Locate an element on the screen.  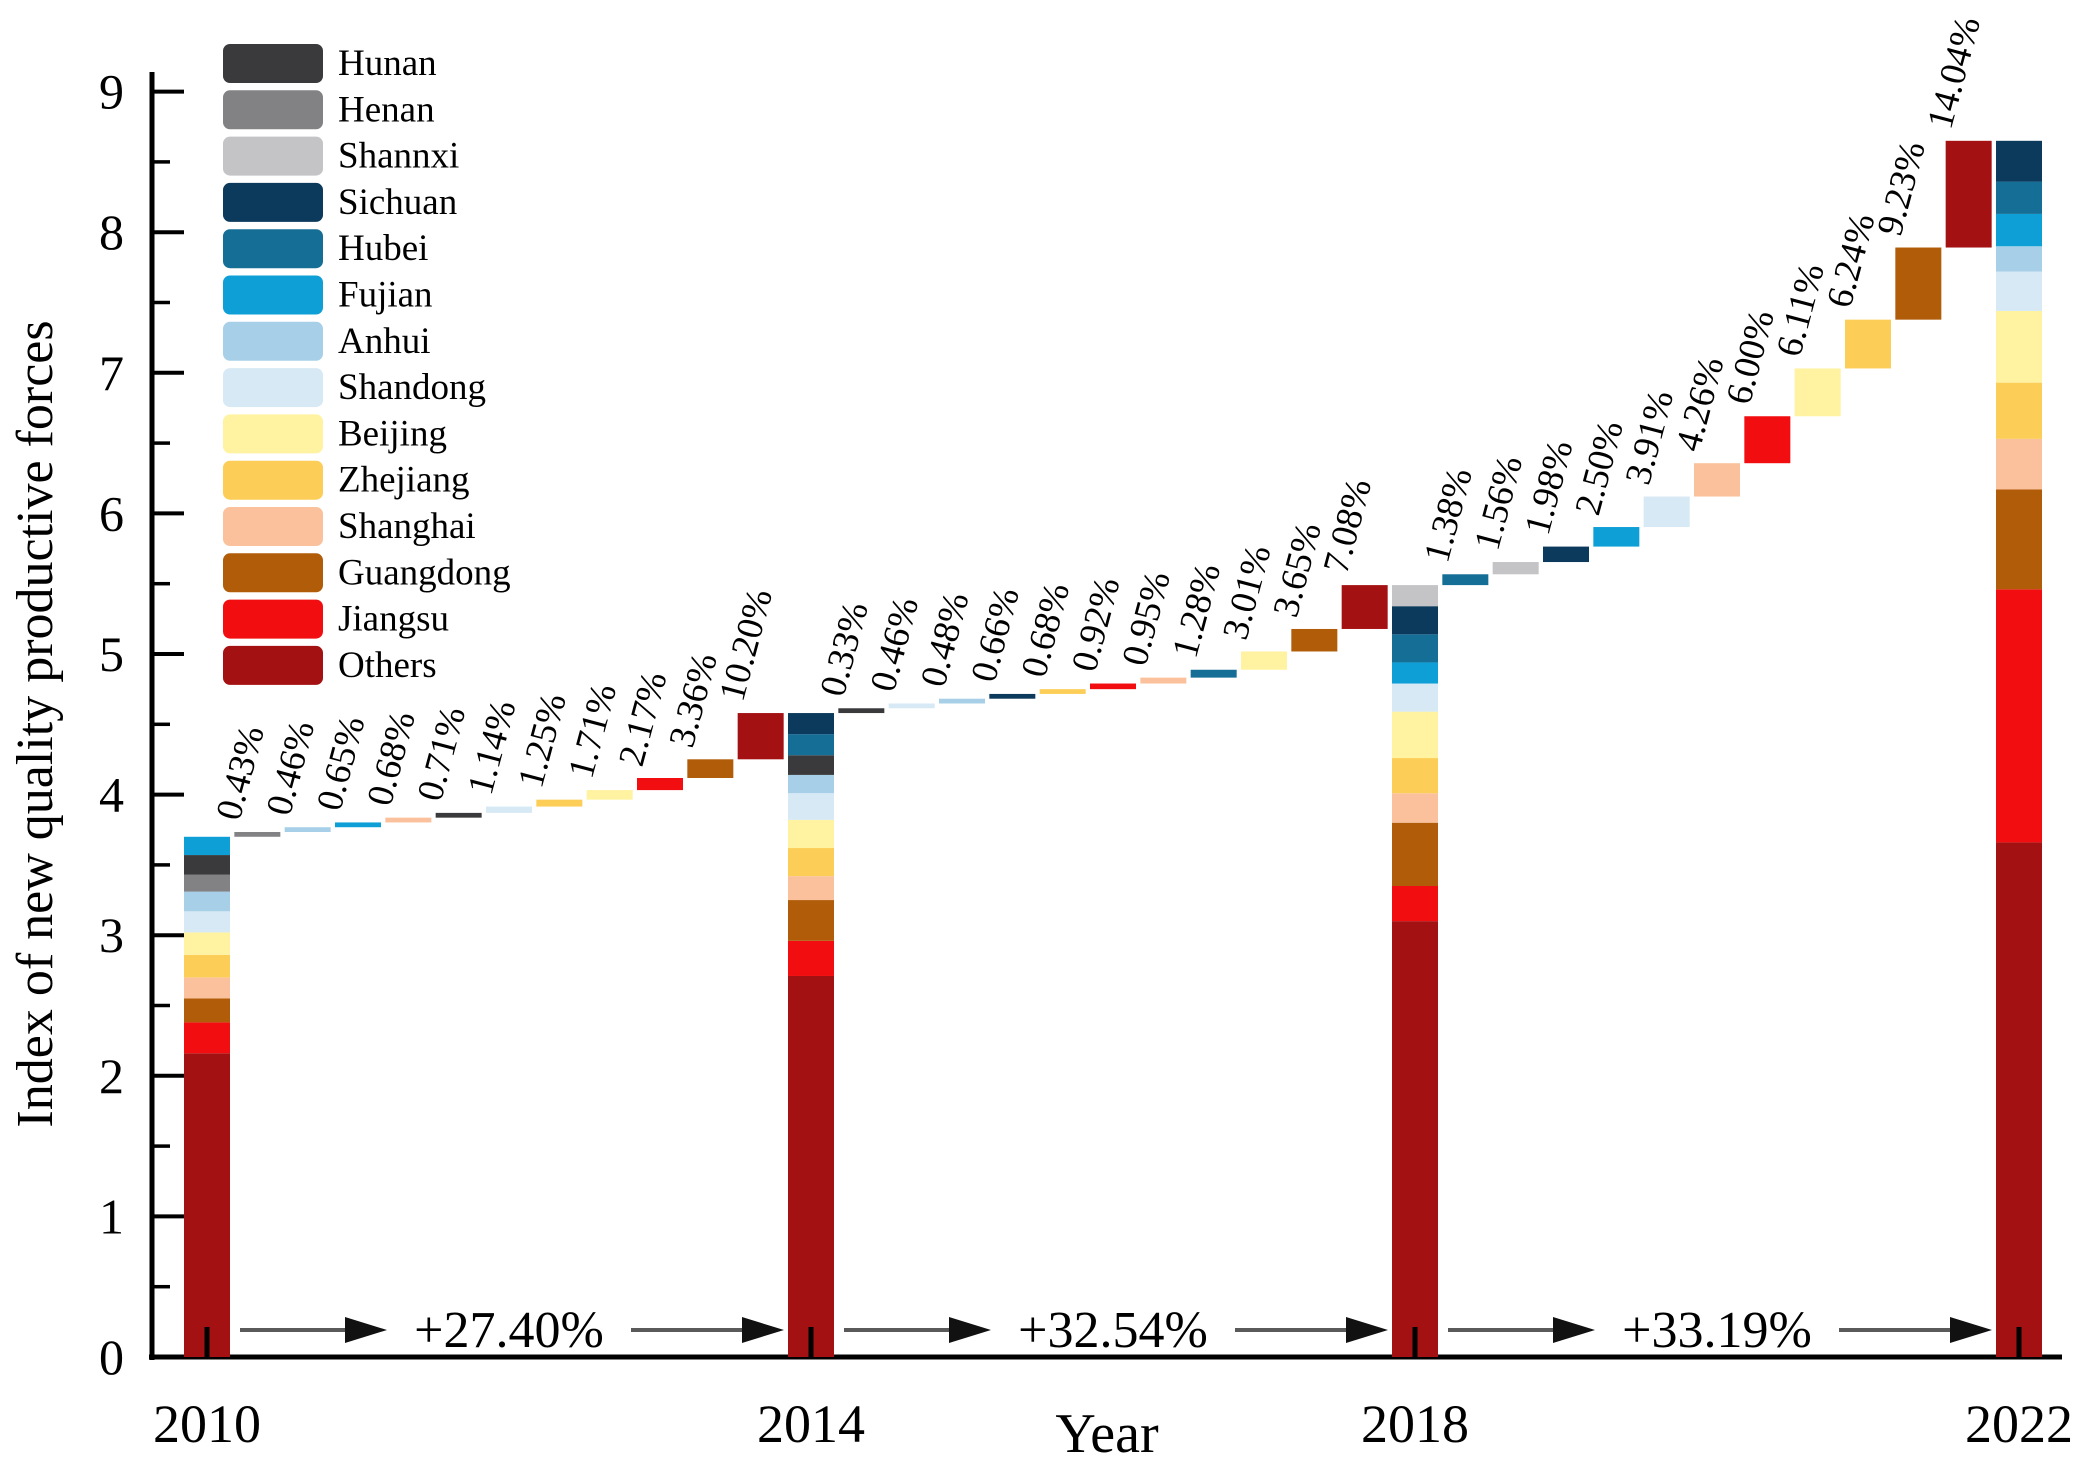
bar-2018-segment-beijing is located at coordinates (1415, 735).